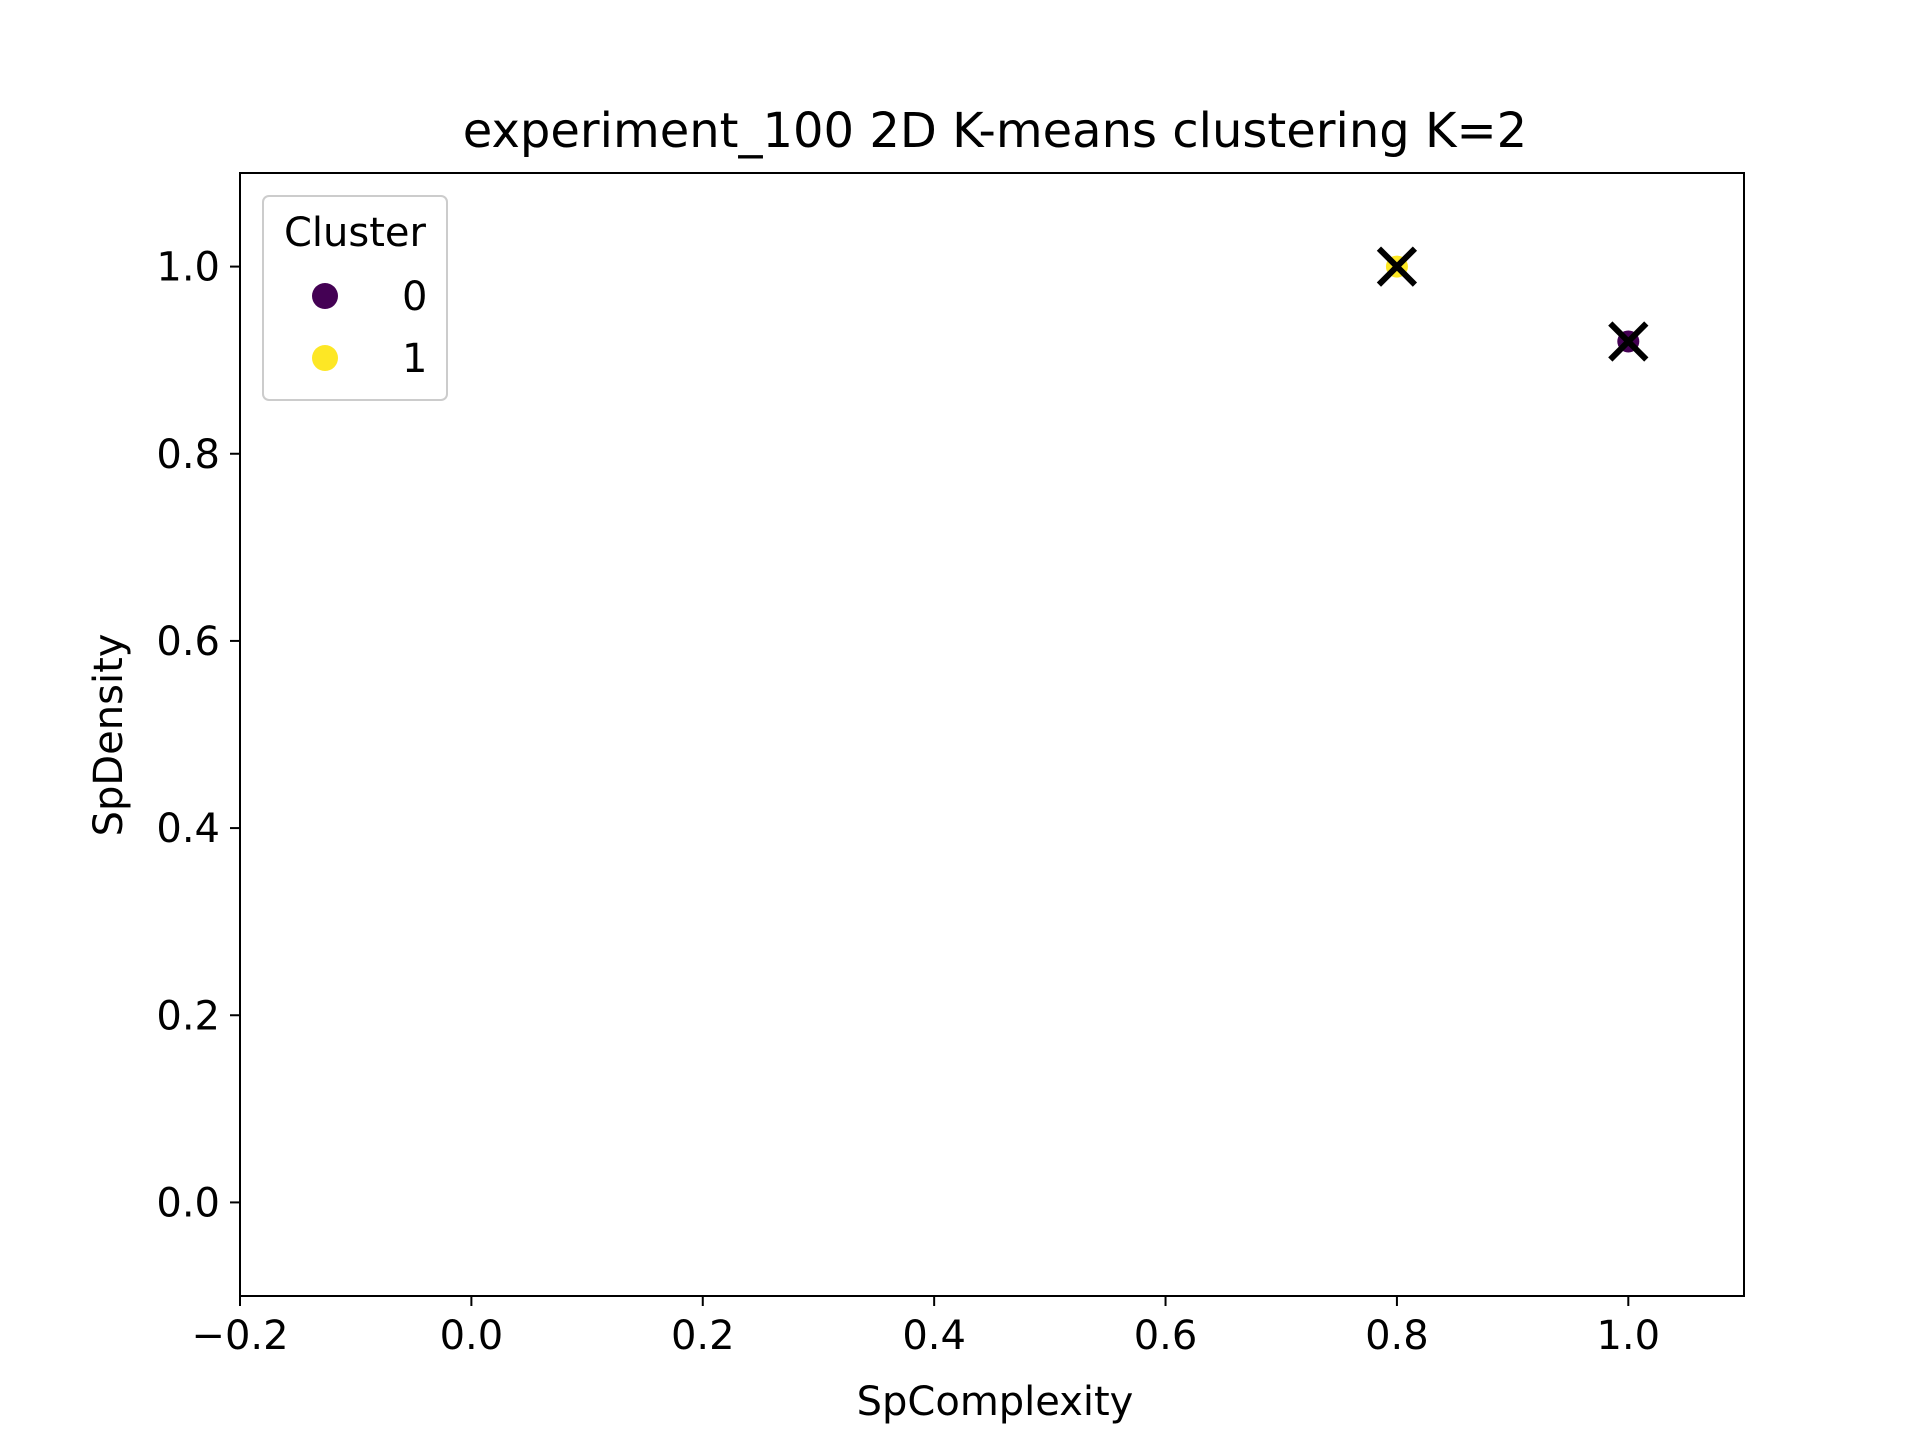 Image resolution: width=1920 pixels, height=1440 pixels. What do you see at coordinates (1512, 304) in the screenshot?
I see `centroid-markers` at bounding box center [1512, 304].